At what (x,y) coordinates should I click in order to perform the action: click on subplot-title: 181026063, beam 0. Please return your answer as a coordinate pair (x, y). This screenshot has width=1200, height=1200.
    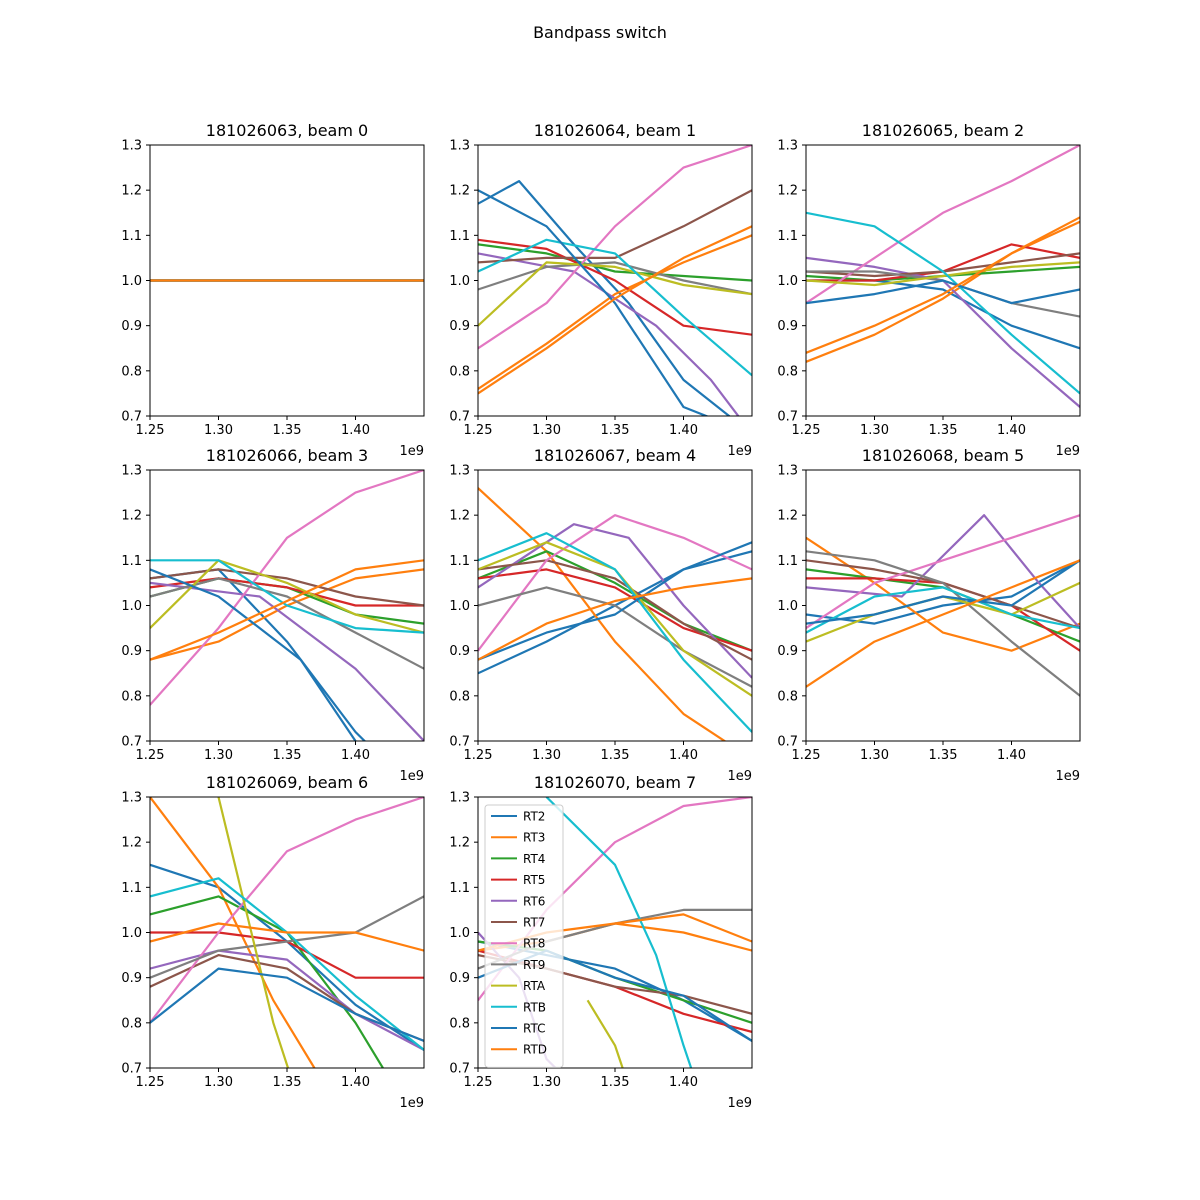
    Looking at the image, I should click on (287, 130).